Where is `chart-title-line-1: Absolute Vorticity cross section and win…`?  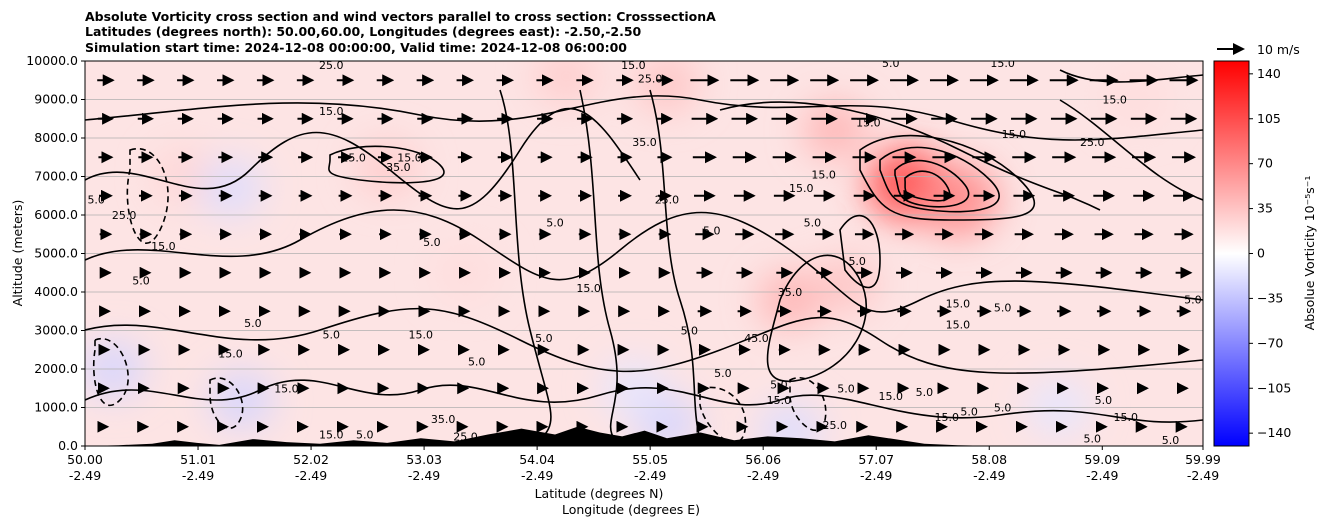
chart-title-line-1: Absolute Vorticity cross section and win… is located at coordinates (400, 16).